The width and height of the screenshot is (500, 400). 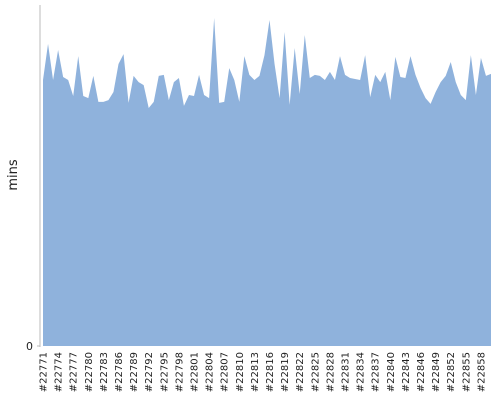 What do you see at coordinates (59, 372) in the screenshot?
I see `x-tick-label: #22774` at bounding box center [59, 372].